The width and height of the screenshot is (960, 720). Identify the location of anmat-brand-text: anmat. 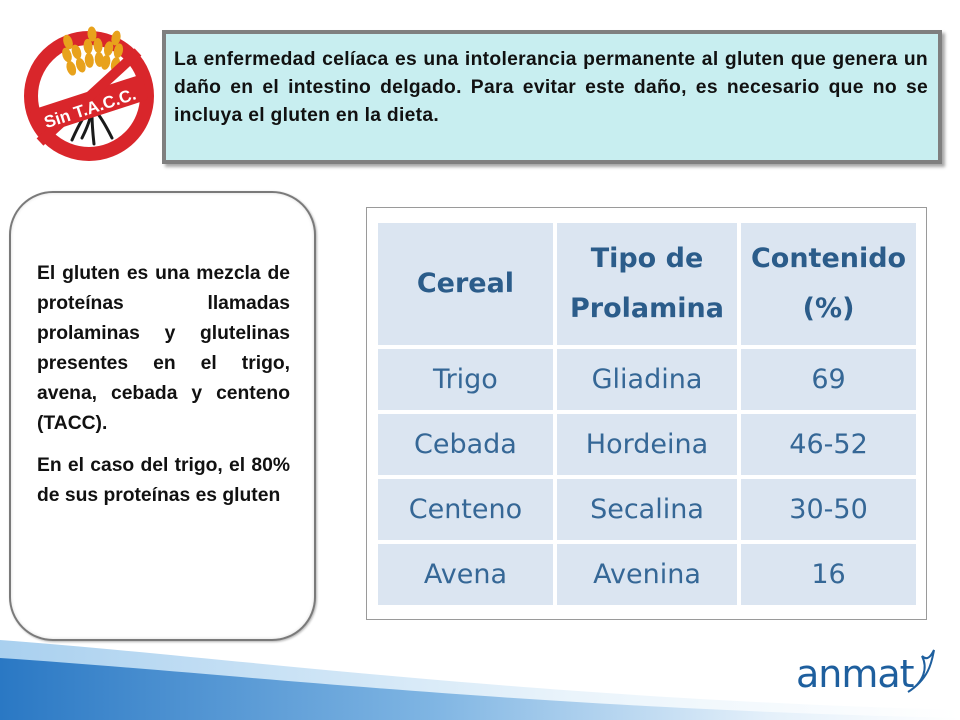
(855, 674).